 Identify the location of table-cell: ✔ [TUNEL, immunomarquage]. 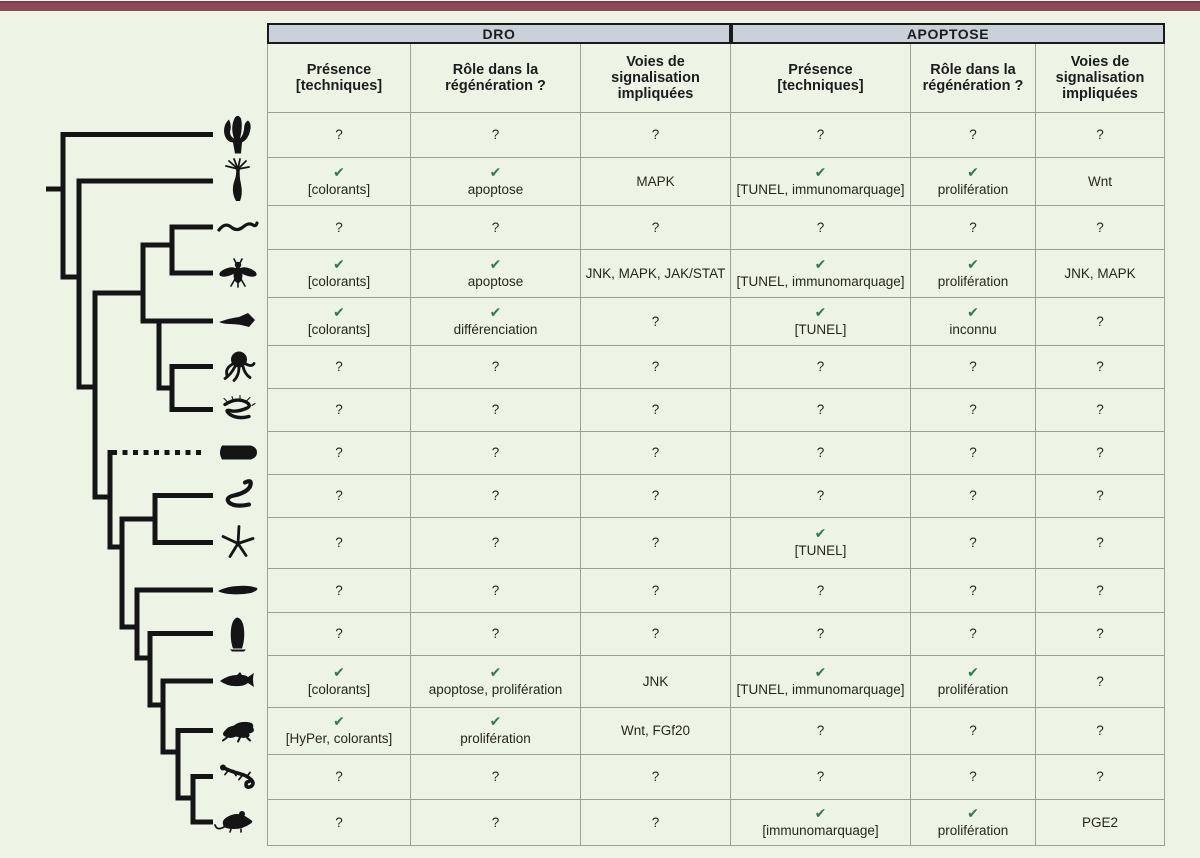
(821, 181).